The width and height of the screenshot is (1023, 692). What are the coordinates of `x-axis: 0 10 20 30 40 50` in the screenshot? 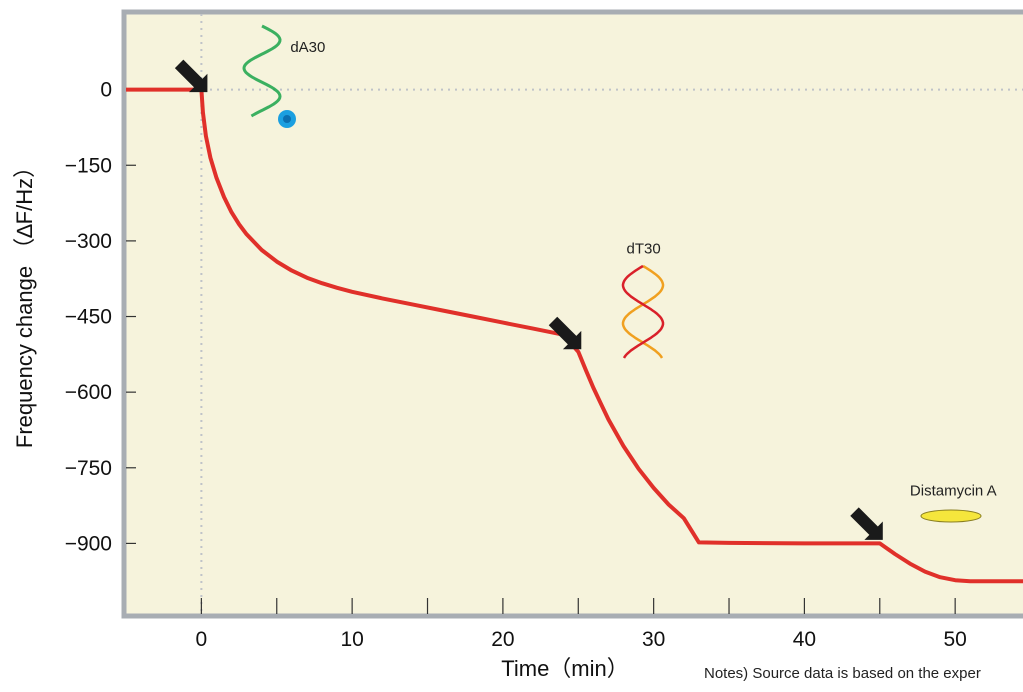 It's located at (581, 624).